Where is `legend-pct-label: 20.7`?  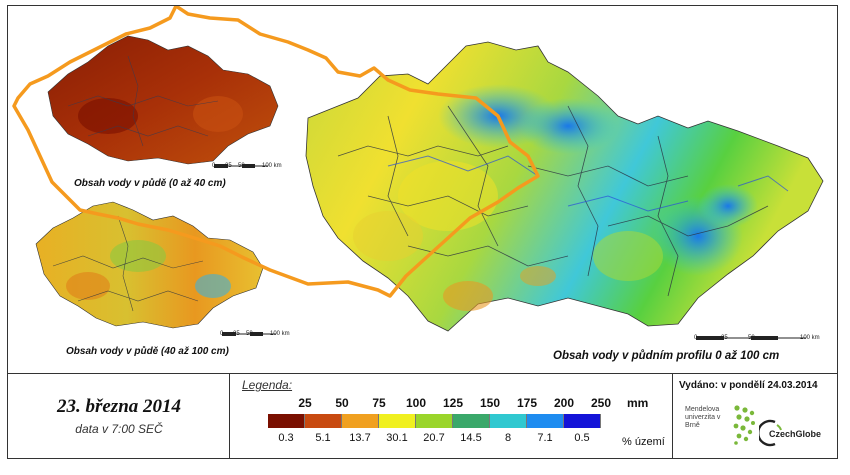 legend-pct-label: 20.7 is located at coordinates (434, 438).